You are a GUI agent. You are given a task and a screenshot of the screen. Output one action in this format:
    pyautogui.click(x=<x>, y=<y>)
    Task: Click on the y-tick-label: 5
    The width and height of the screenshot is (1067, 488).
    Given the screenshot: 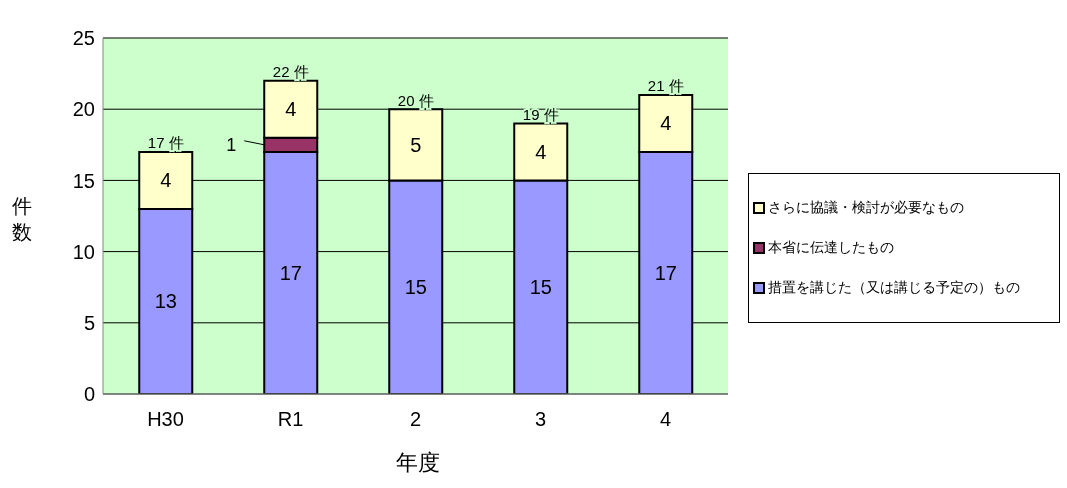 What is the action you would take?
    pyautogui.click(x=89, y=322)
    